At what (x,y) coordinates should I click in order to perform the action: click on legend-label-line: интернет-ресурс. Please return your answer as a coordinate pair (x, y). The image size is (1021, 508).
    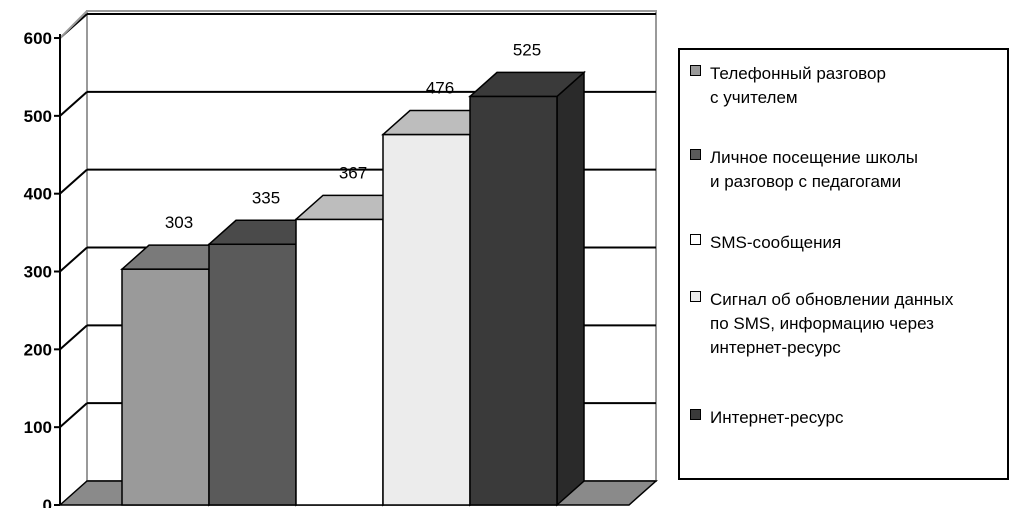
    Looking at the image, I should click on (775, 347).